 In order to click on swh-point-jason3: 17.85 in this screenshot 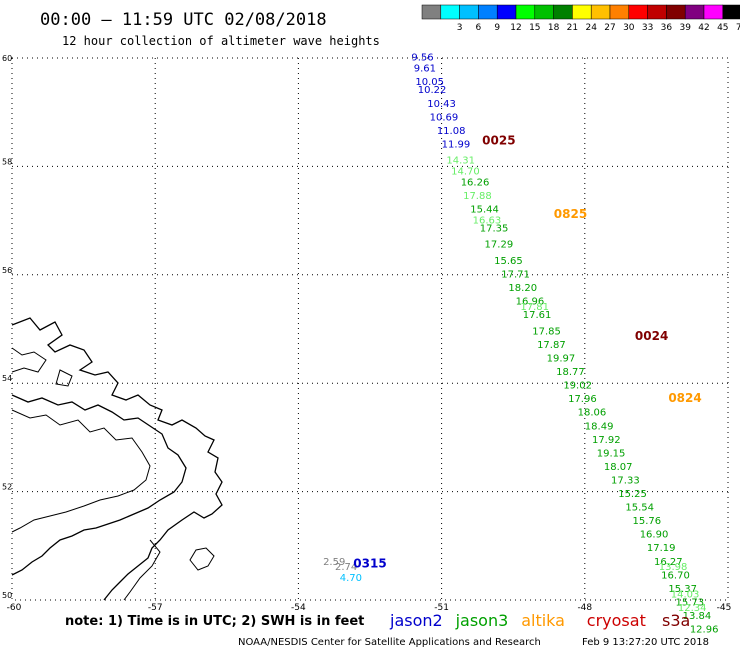, I will do `click(546, 331)`.